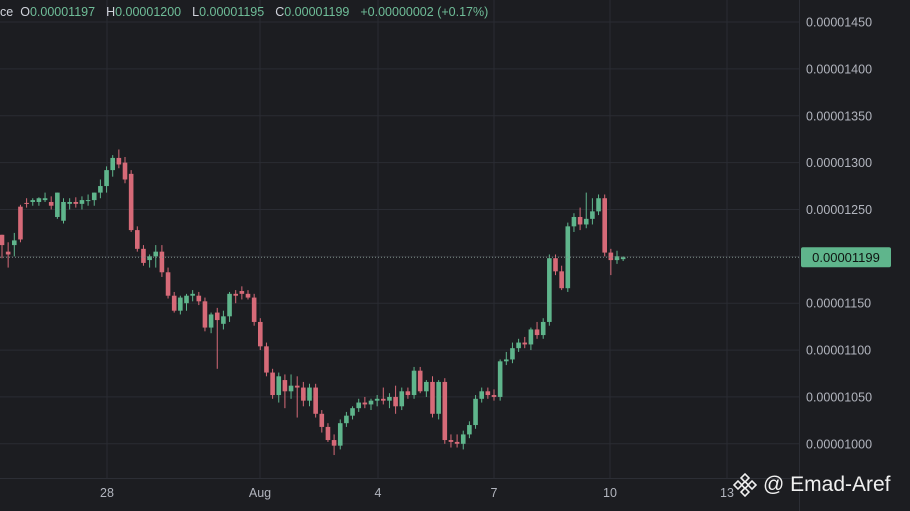 This screenshot has width=910, height=511. What do you see at coordinates (839, 163) in the screenshot?
I see `y-tick-label: 0.00001300` at bounding box center [839, 163].